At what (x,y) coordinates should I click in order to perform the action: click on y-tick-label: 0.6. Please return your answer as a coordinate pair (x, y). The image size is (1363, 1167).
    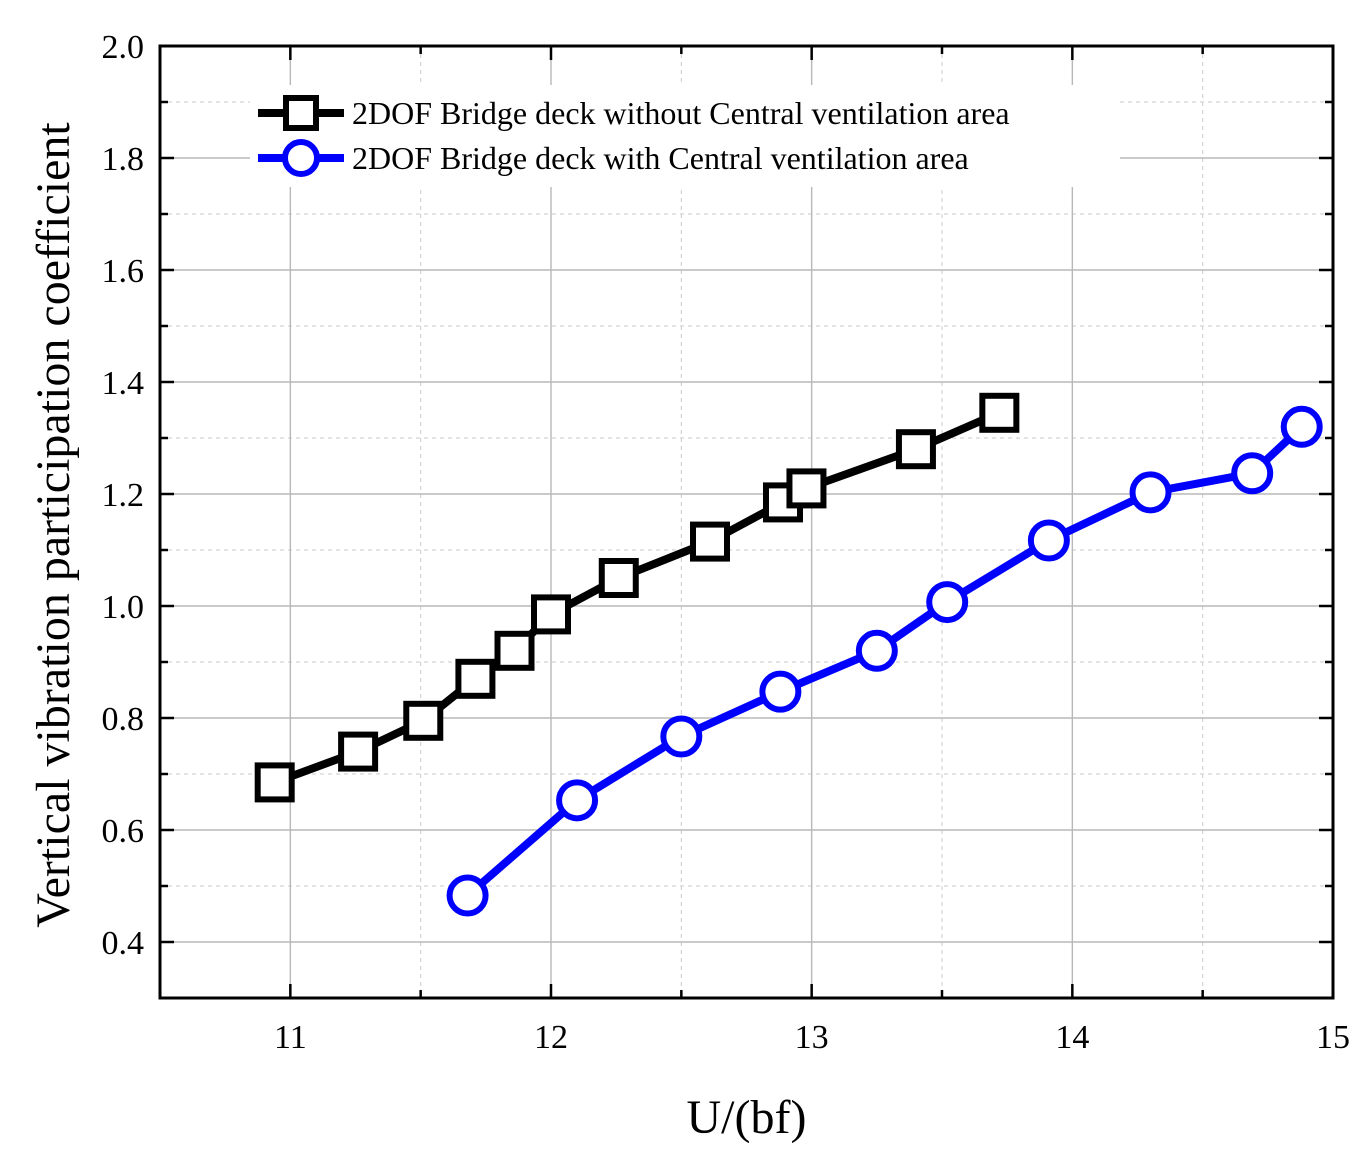
    Looking at the image, I should click on (123, 831).